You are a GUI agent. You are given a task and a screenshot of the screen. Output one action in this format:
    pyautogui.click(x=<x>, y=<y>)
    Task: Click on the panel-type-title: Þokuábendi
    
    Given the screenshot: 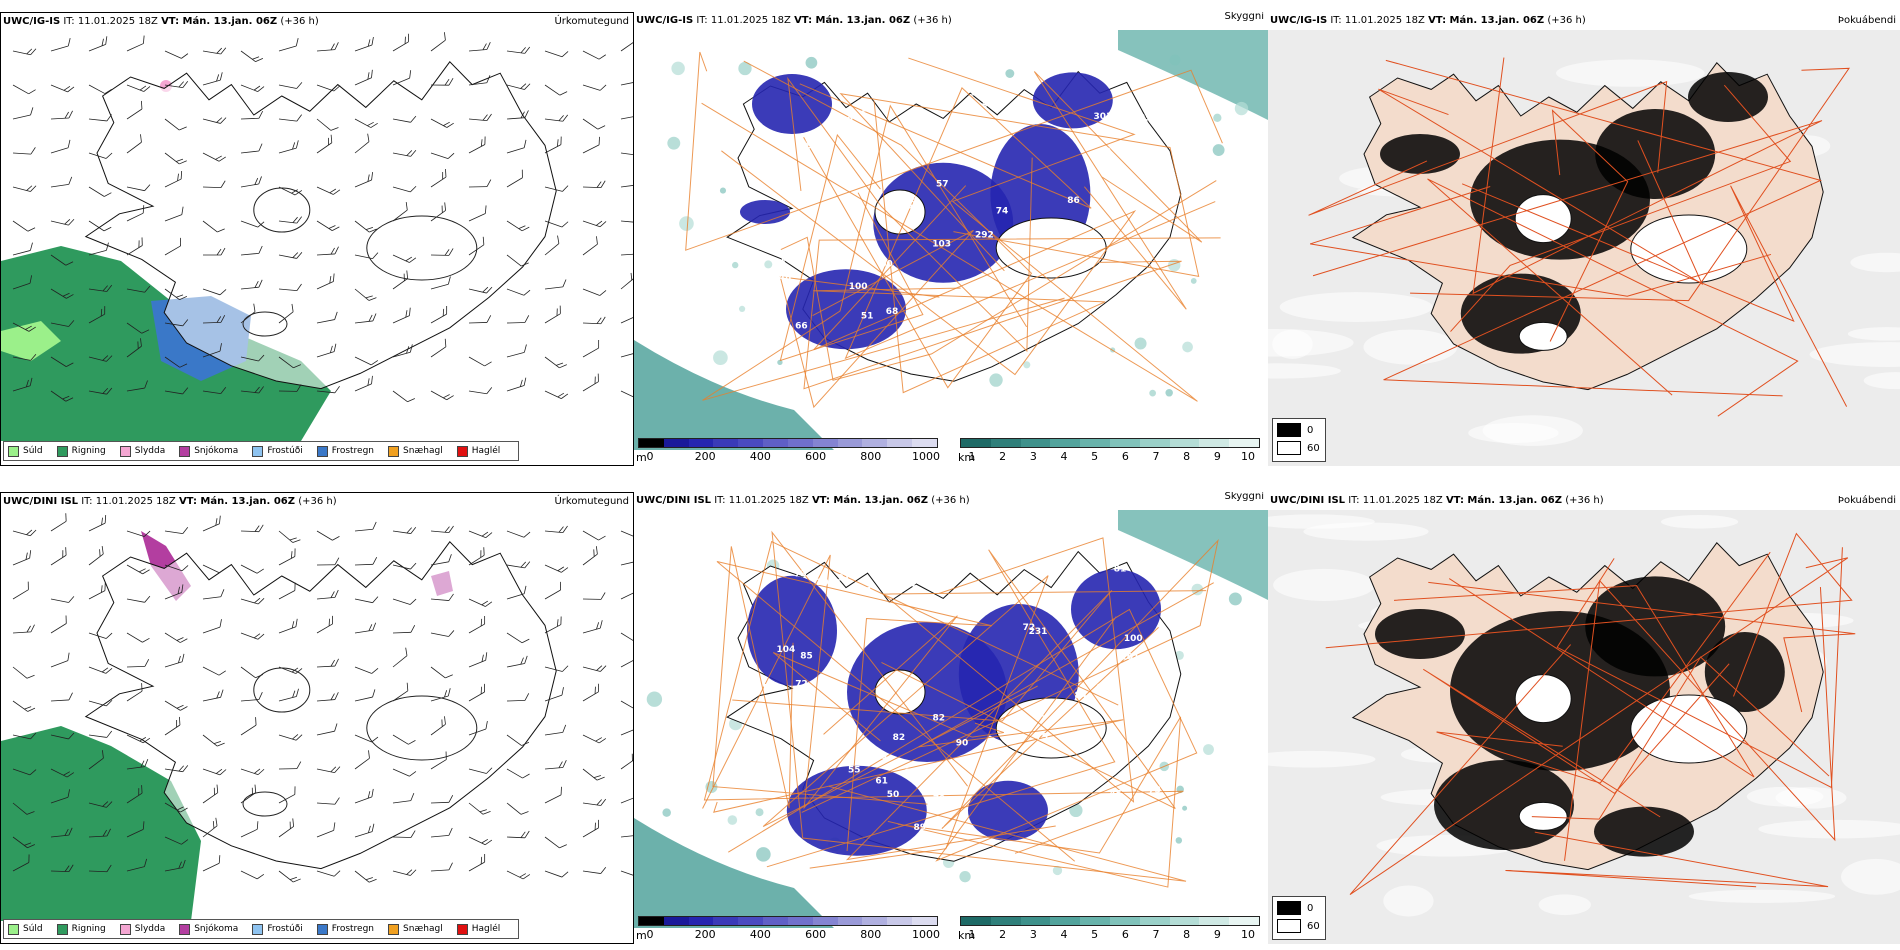 What is the action you would take?
    pyautogui.click(x=1866, y=500)
    